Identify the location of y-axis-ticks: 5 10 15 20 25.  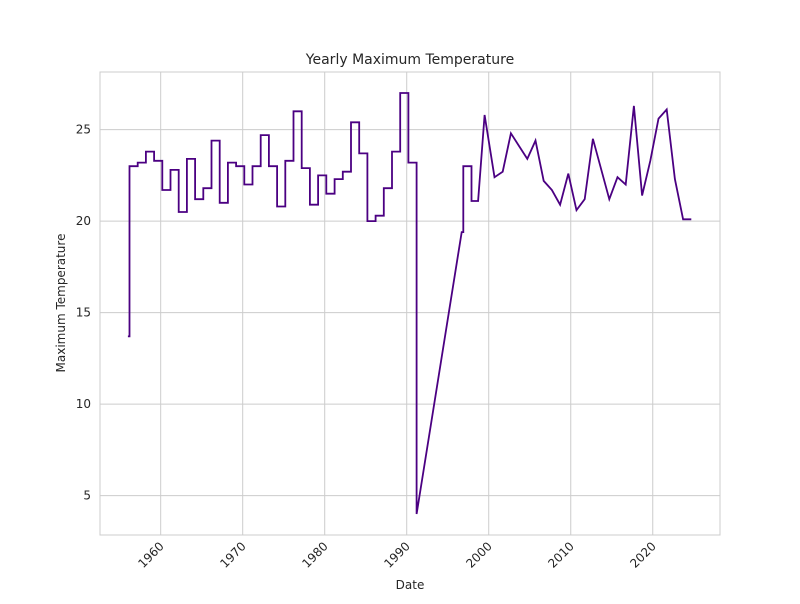
(83, 313).